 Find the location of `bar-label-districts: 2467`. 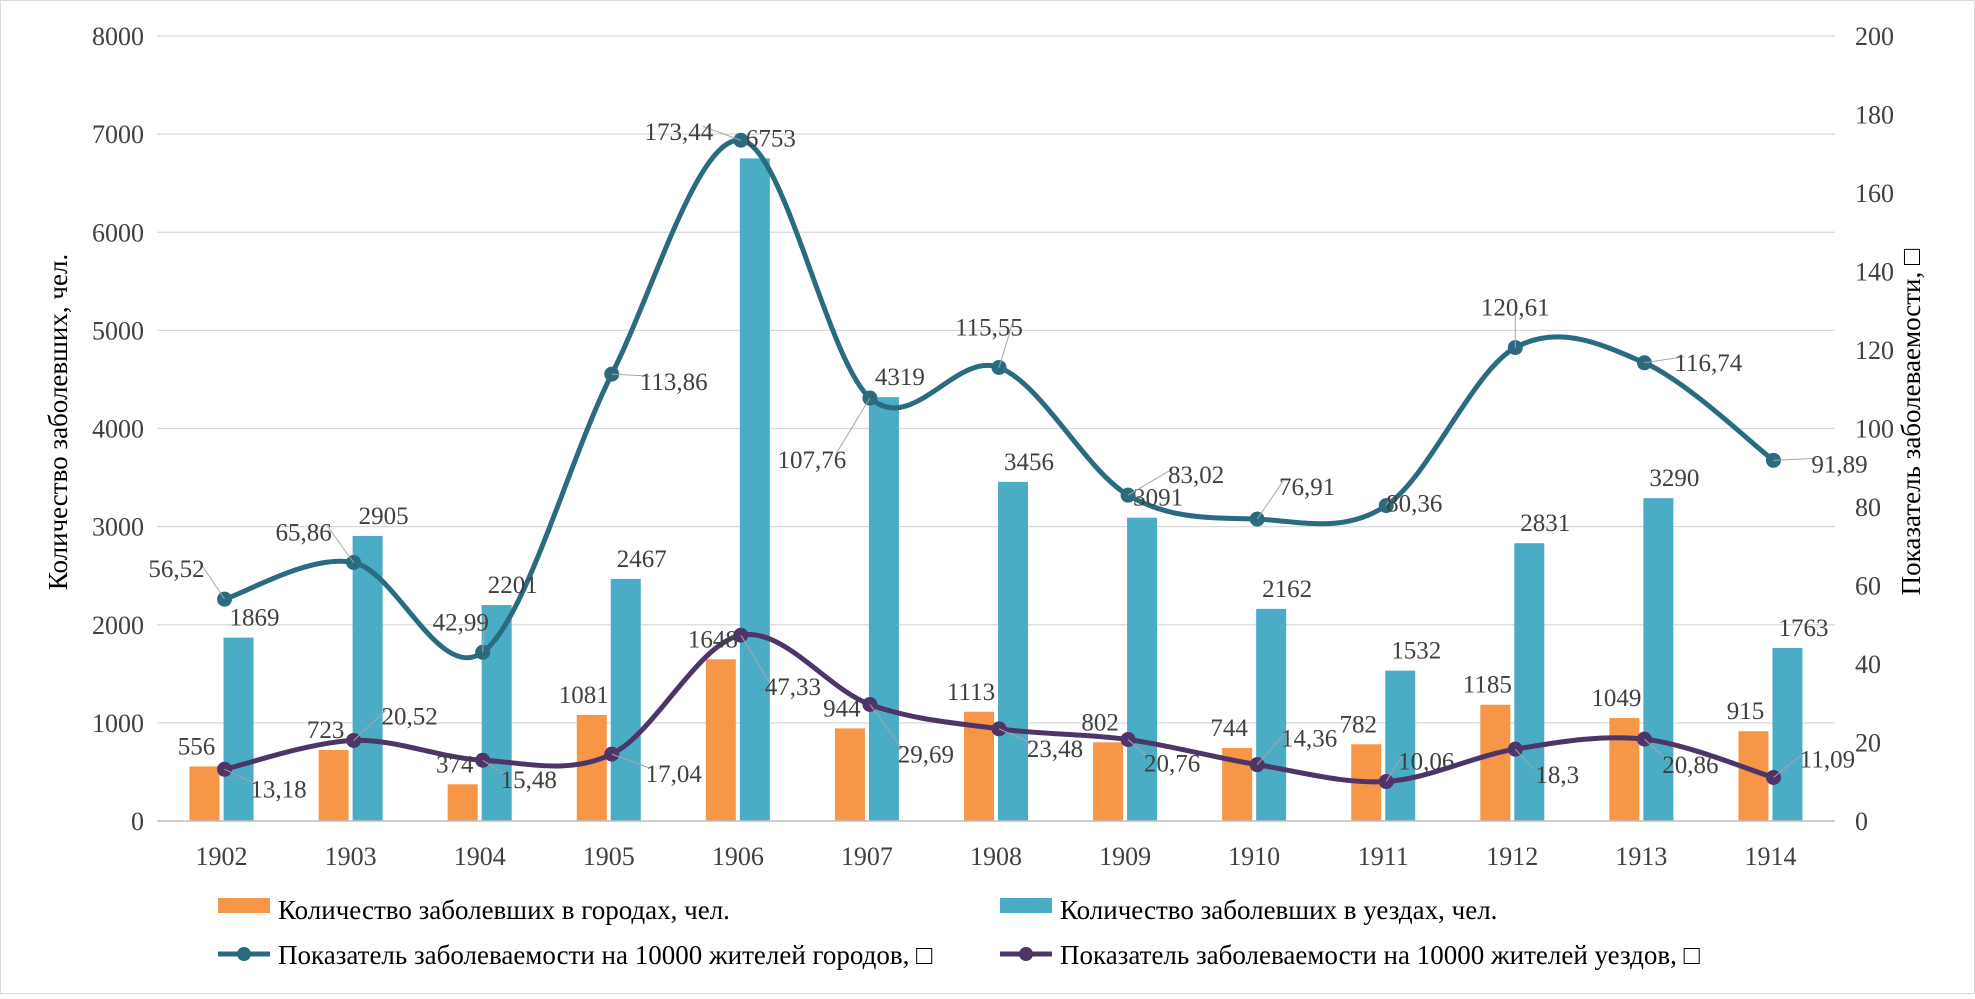

bar-label-districts: 2467 is located at coordinates (642, 559).